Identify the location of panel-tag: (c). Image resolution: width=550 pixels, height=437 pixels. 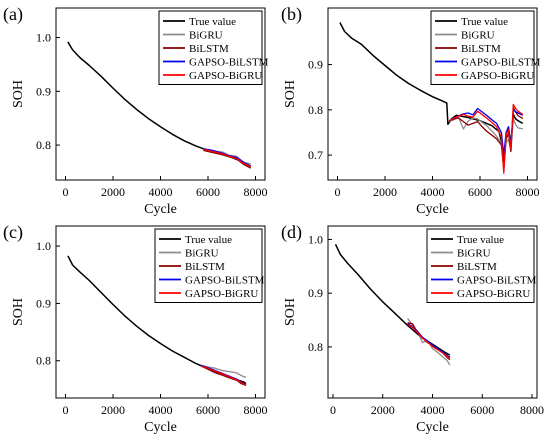
(13, 232).